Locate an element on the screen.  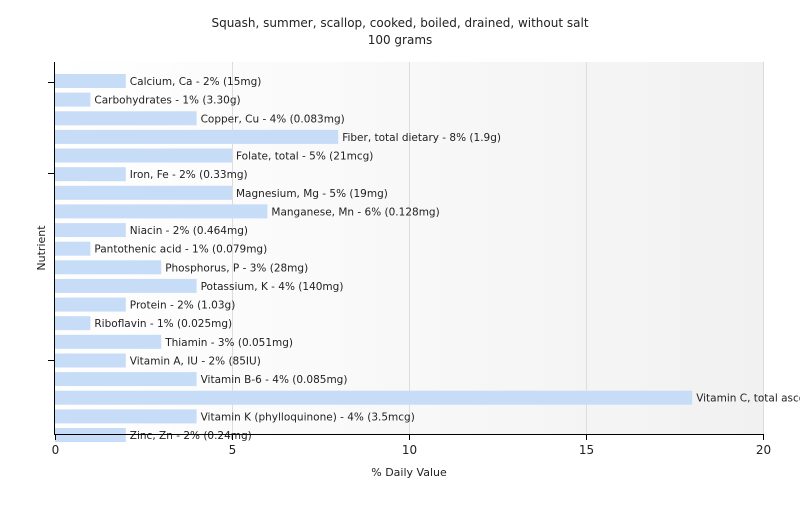
bar-label: Phosphorus, P - 3% (28mg) is located at coordinates (236, 268).